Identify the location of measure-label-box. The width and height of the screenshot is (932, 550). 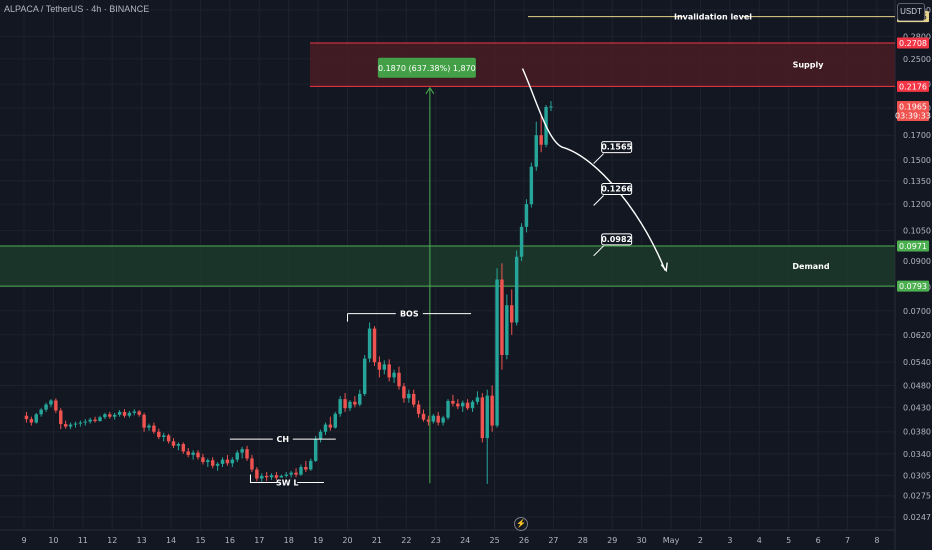
(426, 67).